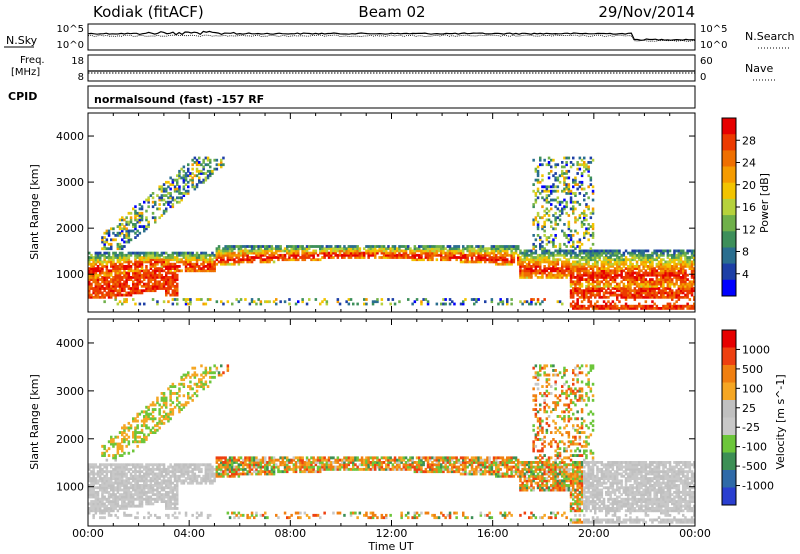 This screenshot has height=554, width=800. What do you see at coordinates (70, 228) in the screenshot?
I see `y-tick-label: 2000` at bounding box center [70, 228].